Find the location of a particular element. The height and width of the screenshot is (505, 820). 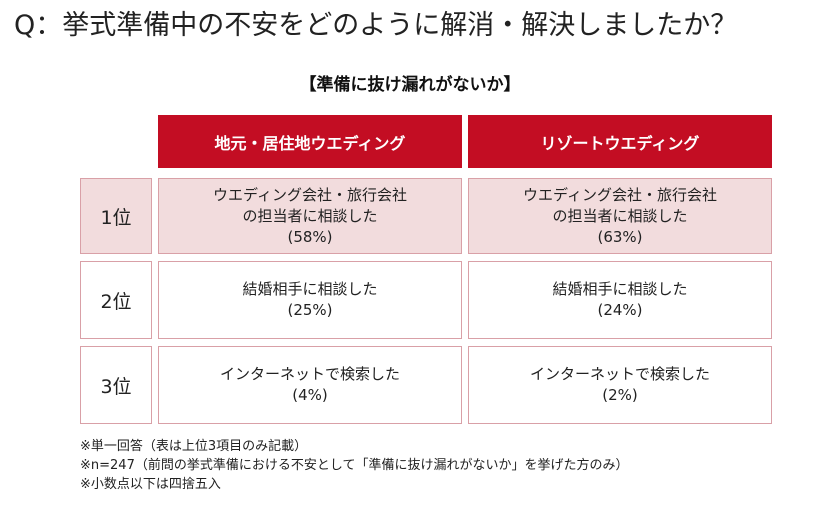

answer-percent: (24%) is located at coordinates (620, 310).